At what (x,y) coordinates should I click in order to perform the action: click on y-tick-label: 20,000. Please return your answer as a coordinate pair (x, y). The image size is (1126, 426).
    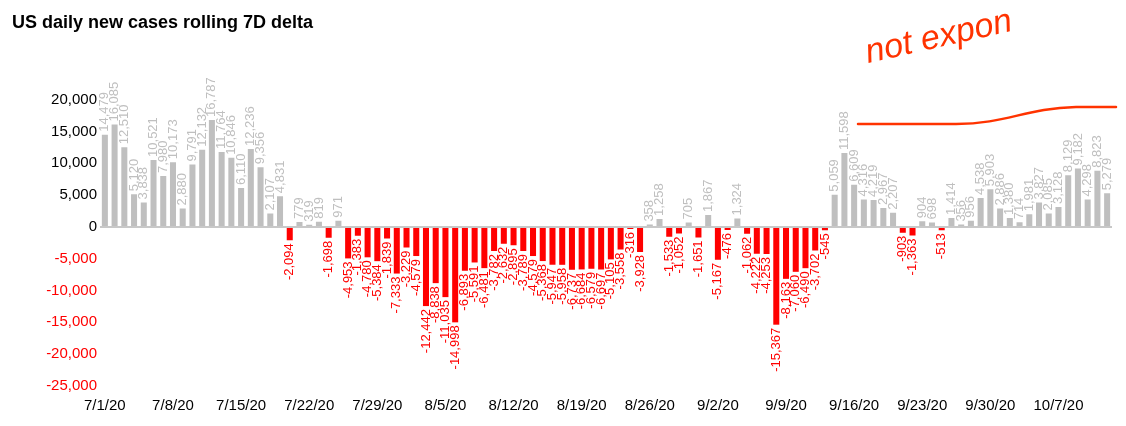
    Looking at the image, I should click on (74, 98).